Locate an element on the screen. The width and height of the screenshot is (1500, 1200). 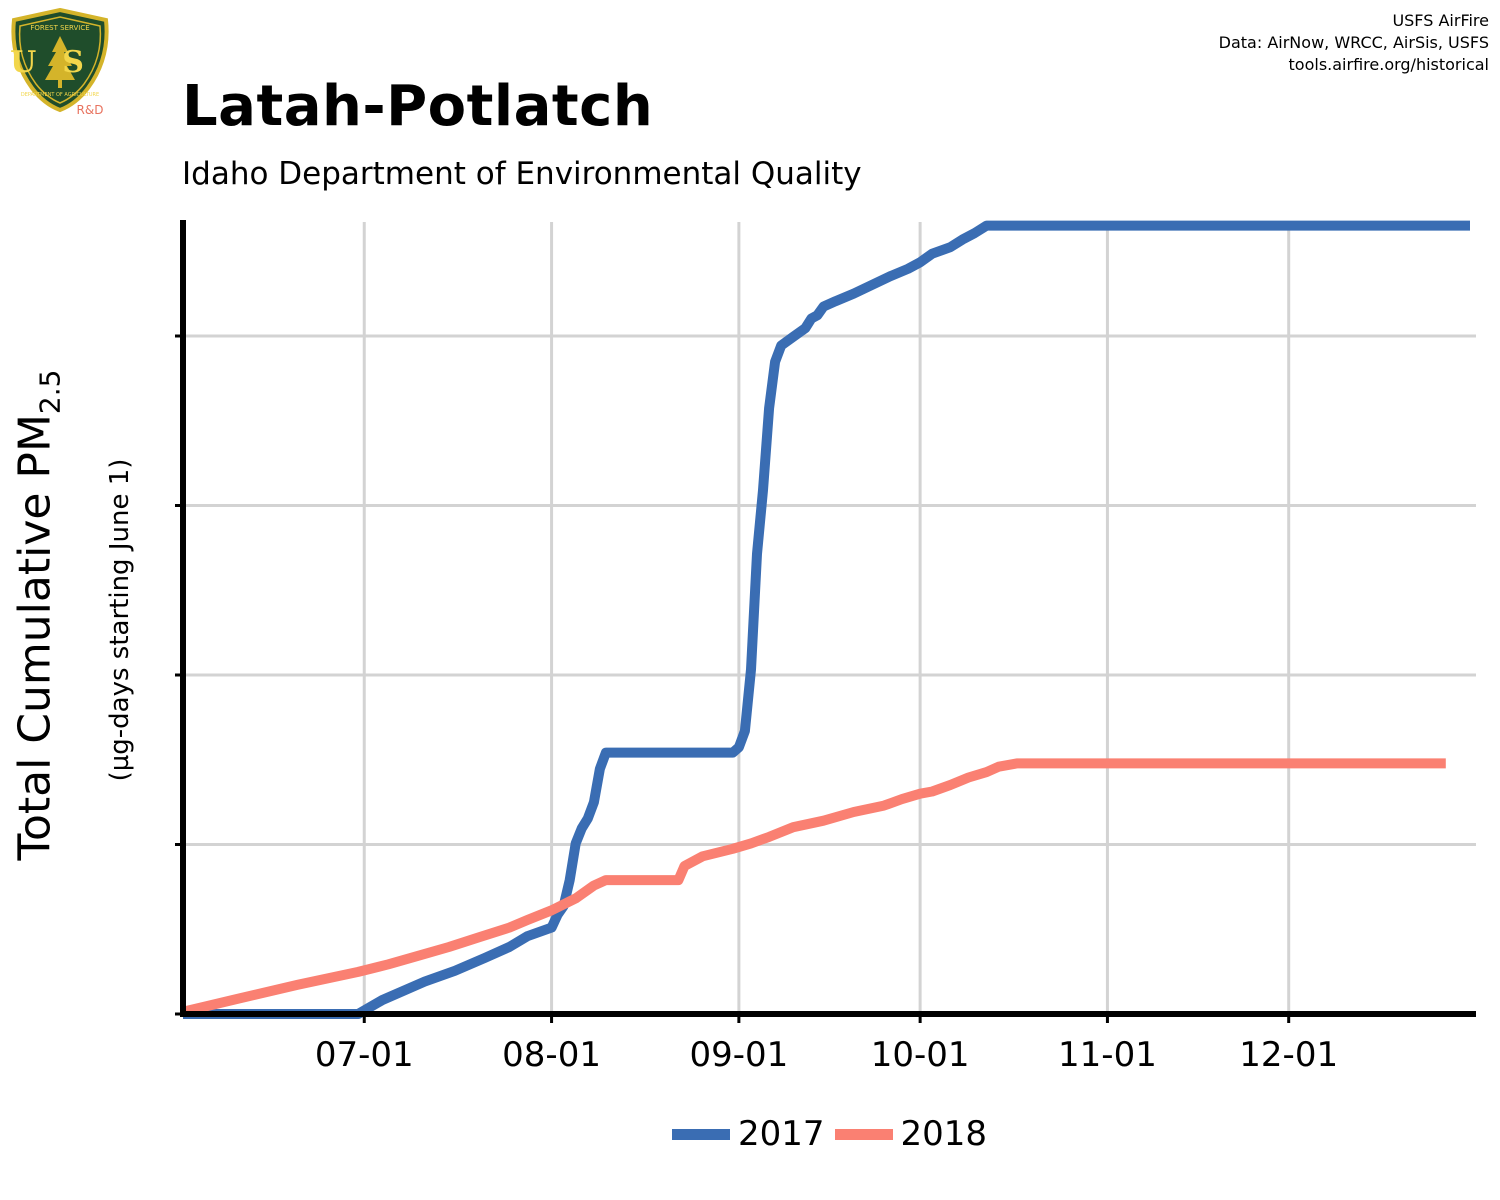
x-tick-label: 07-01 is located at coordinates (364, 1055).